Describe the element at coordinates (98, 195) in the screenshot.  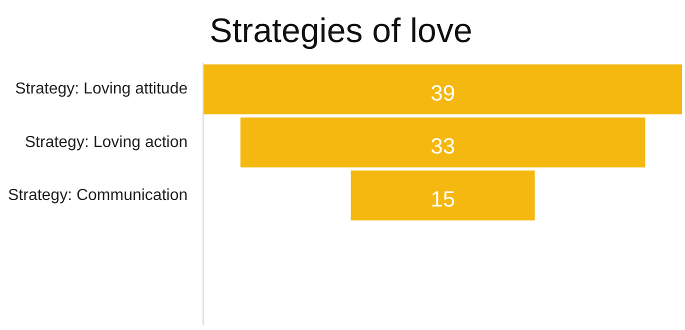
I see `category-label: Strategy: Communication` at that location.